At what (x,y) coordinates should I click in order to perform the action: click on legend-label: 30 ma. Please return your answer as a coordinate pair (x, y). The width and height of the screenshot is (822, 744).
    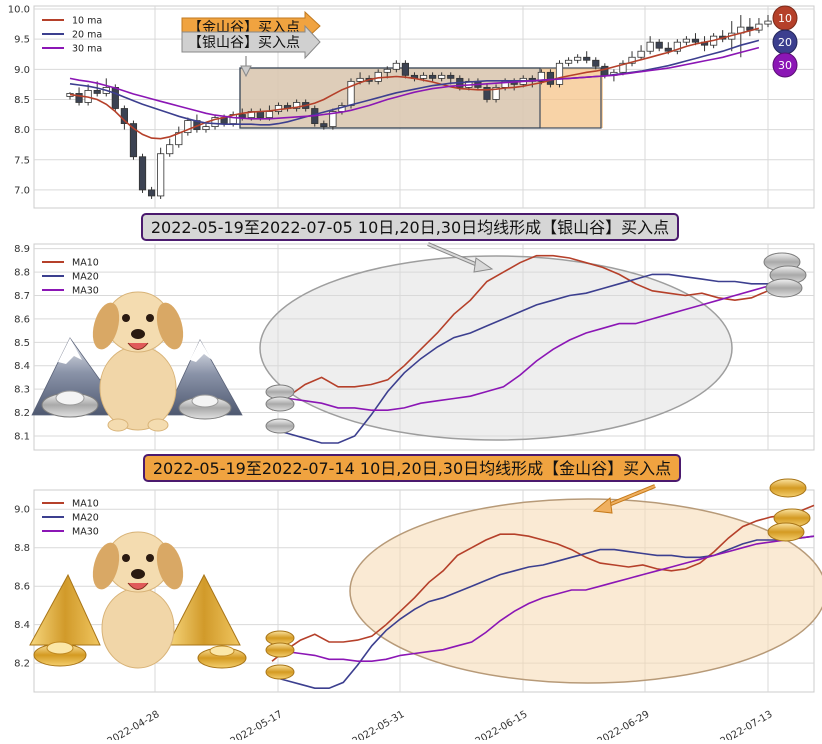
    Looking at the image, I should click on (87, 49).